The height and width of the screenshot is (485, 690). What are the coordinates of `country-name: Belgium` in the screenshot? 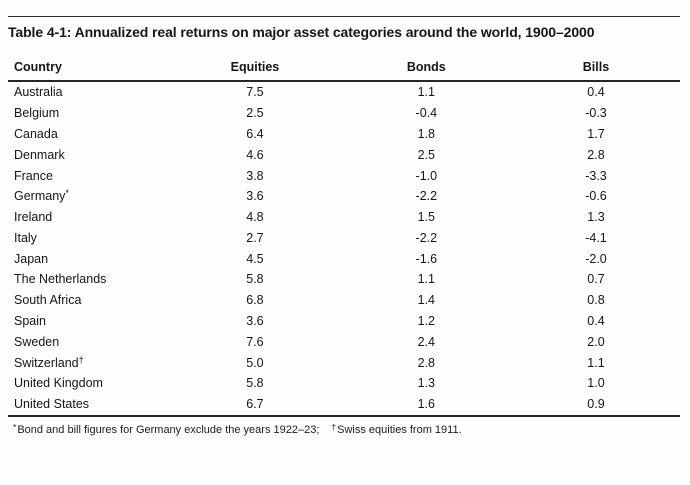 It's located at (37, 113).